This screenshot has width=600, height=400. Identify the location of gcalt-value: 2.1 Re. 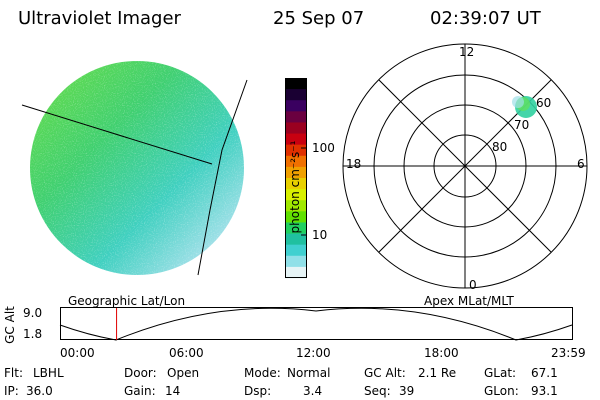
(437, 373).